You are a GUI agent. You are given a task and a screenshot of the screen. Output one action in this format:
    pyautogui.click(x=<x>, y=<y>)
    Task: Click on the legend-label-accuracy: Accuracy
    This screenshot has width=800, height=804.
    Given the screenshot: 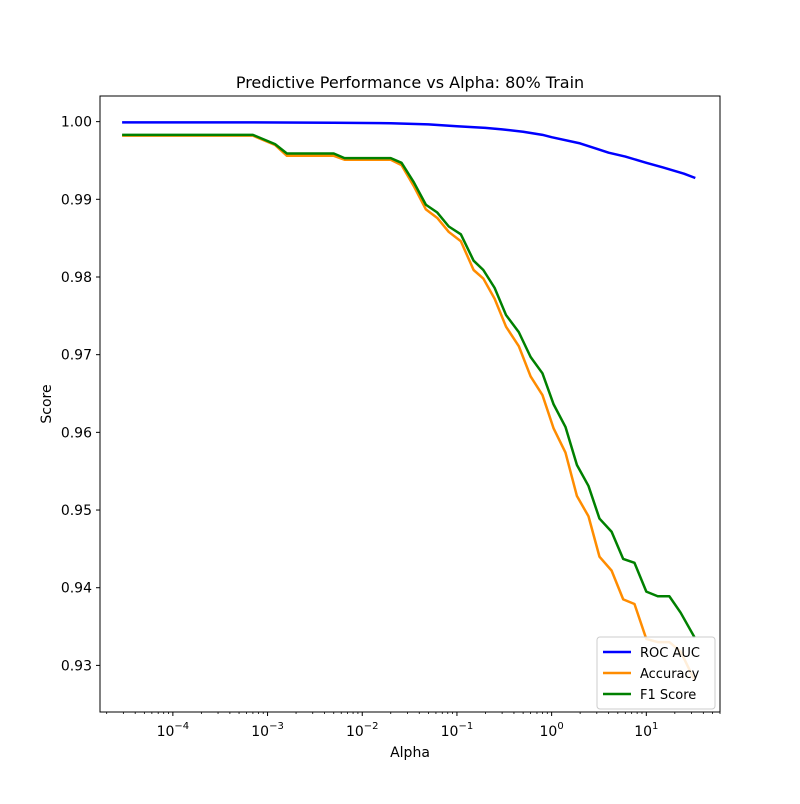 What is the action you would take?
    pyautogui.click(x=670, y=674)
    